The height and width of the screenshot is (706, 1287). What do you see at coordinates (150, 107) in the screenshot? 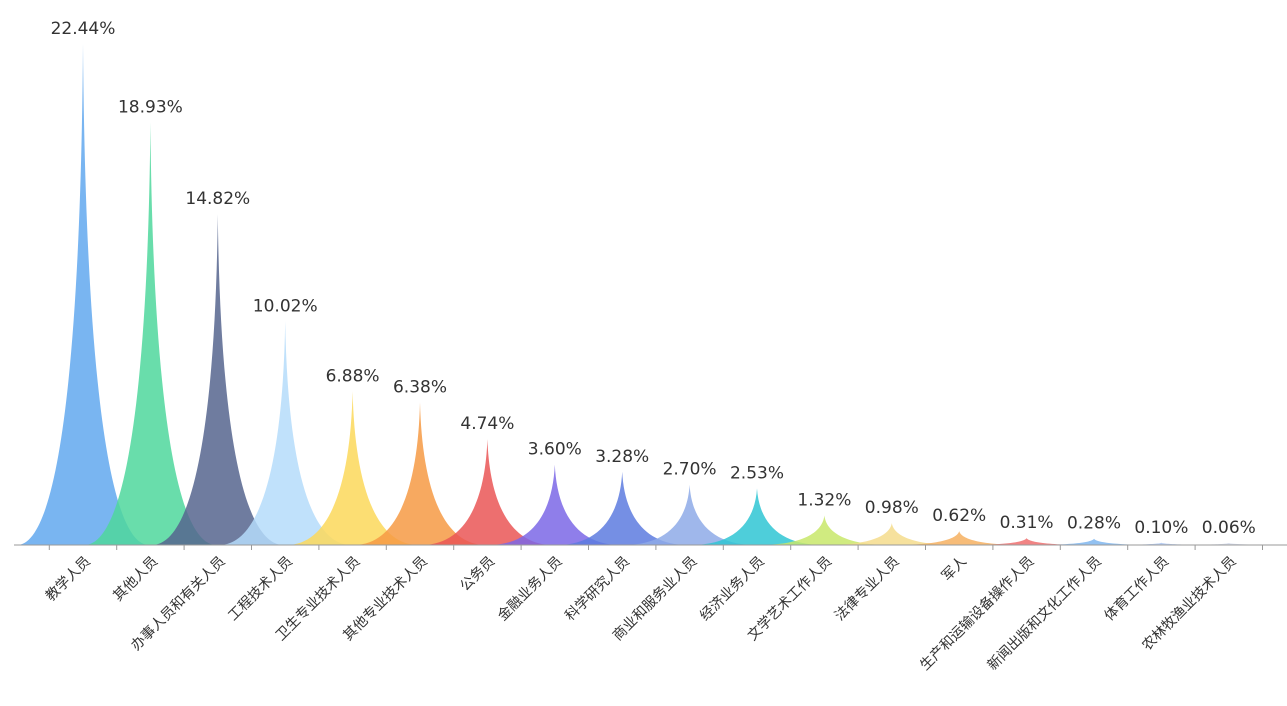
I see `value-label: 18.93%` at bounding box center [150, 107].